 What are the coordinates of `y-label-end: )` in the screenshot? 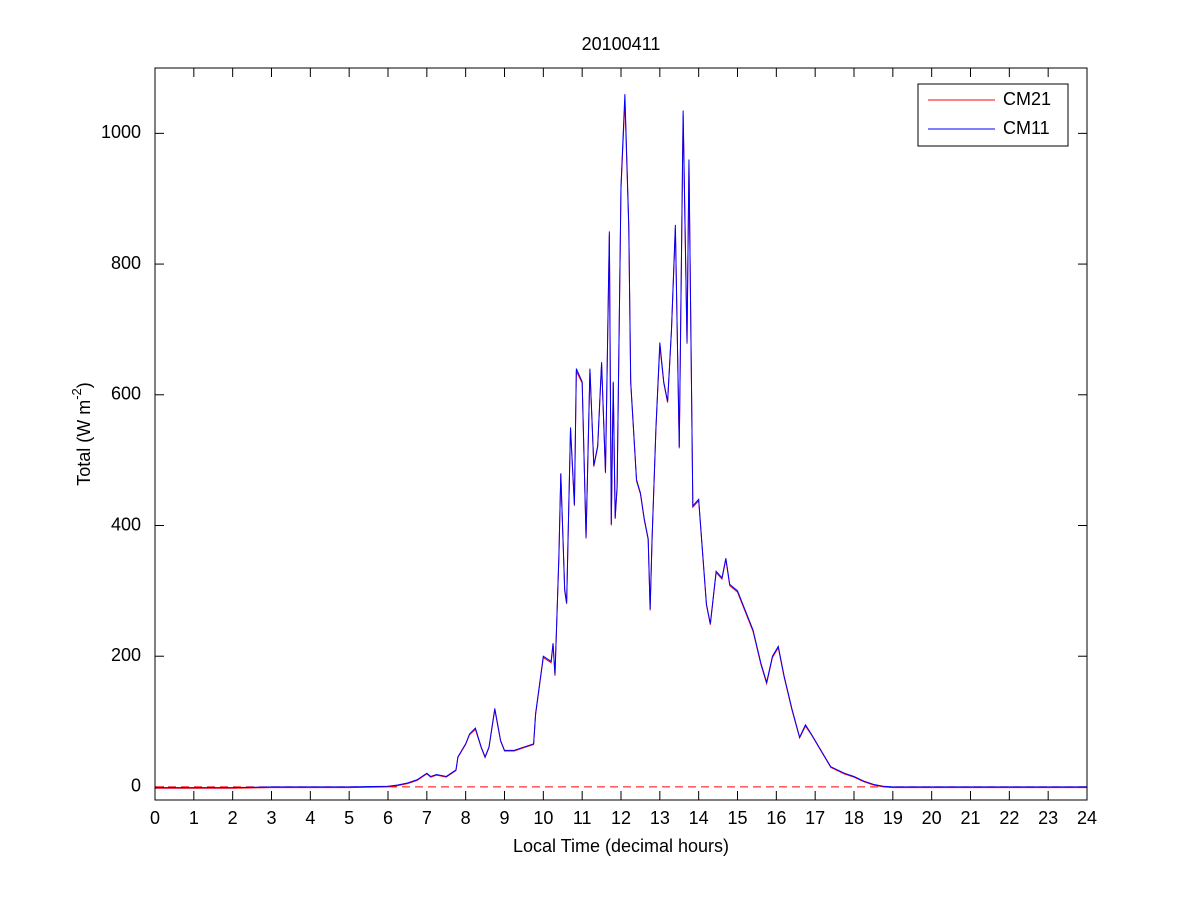 It's located at (84, 385).